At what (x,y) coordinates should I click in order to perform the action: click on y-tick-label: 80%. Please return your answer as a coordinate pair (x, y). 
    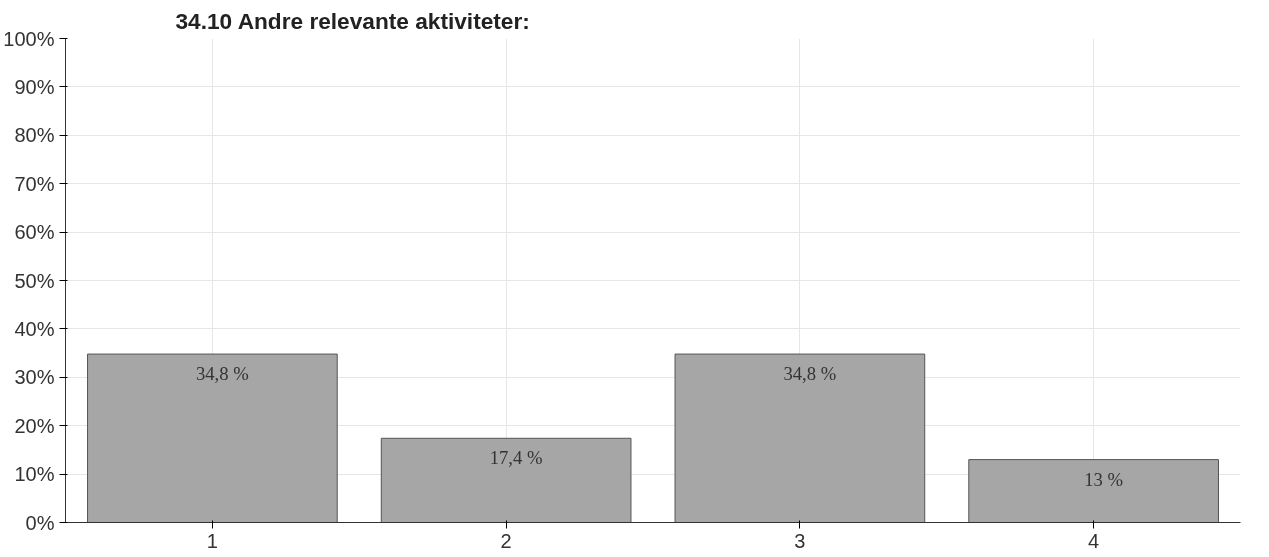
    Looking at the image, I should click on (34, 135).